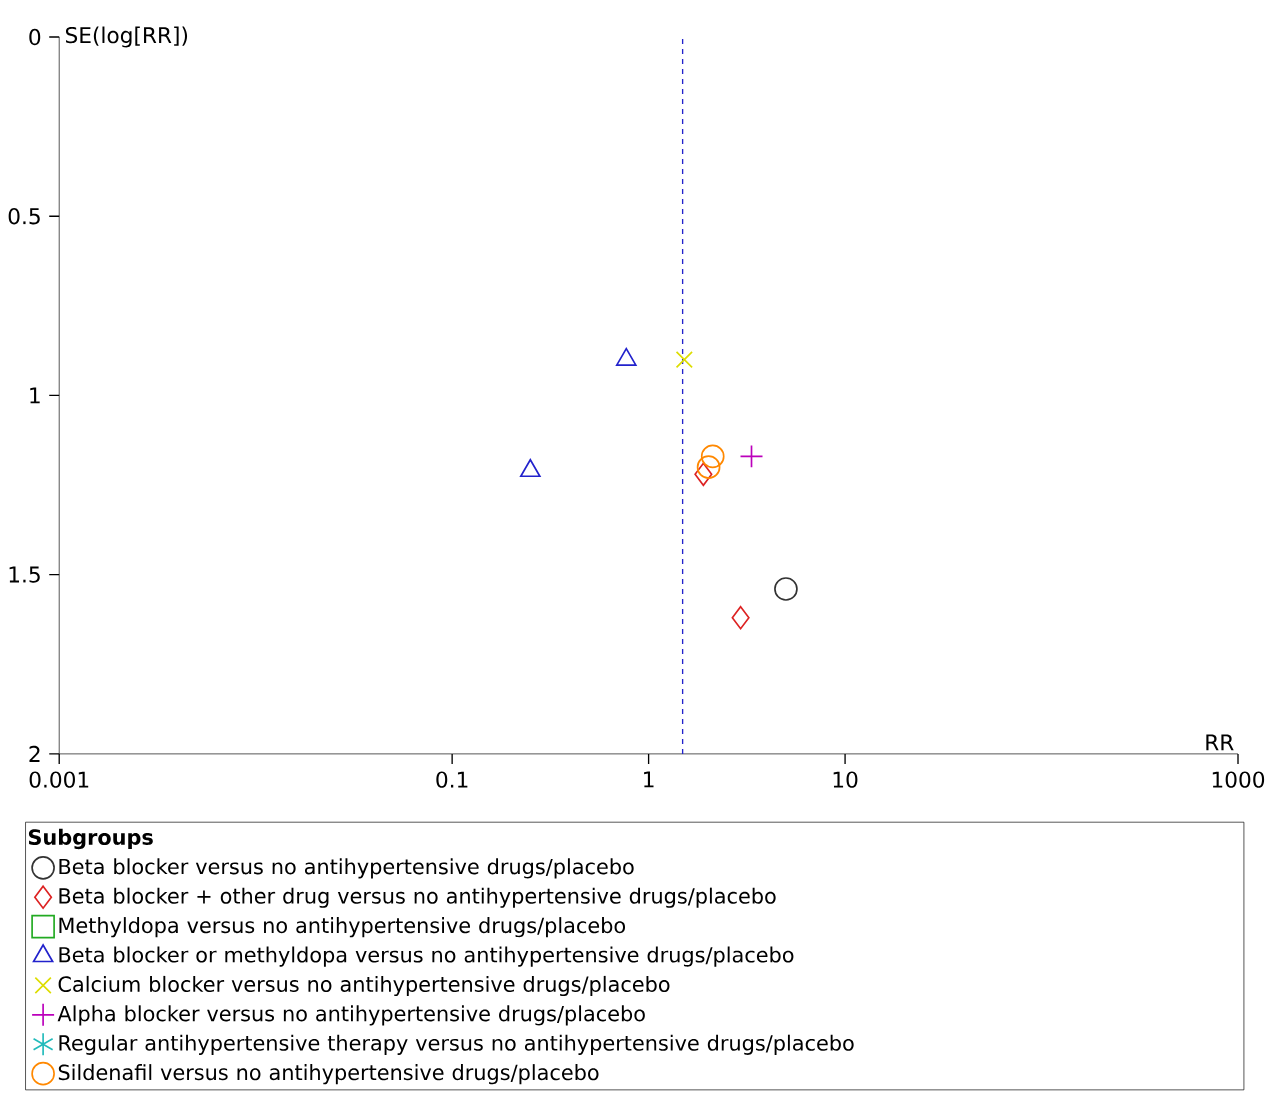 Image resolution: width=1279 pixels, height=1117 pixels. Describe the element at coordinates (417, 897) in the screenshot. I see `legend-label: Beta blocker + other drug versus no antihypertensive drugs/placebo` at that location.